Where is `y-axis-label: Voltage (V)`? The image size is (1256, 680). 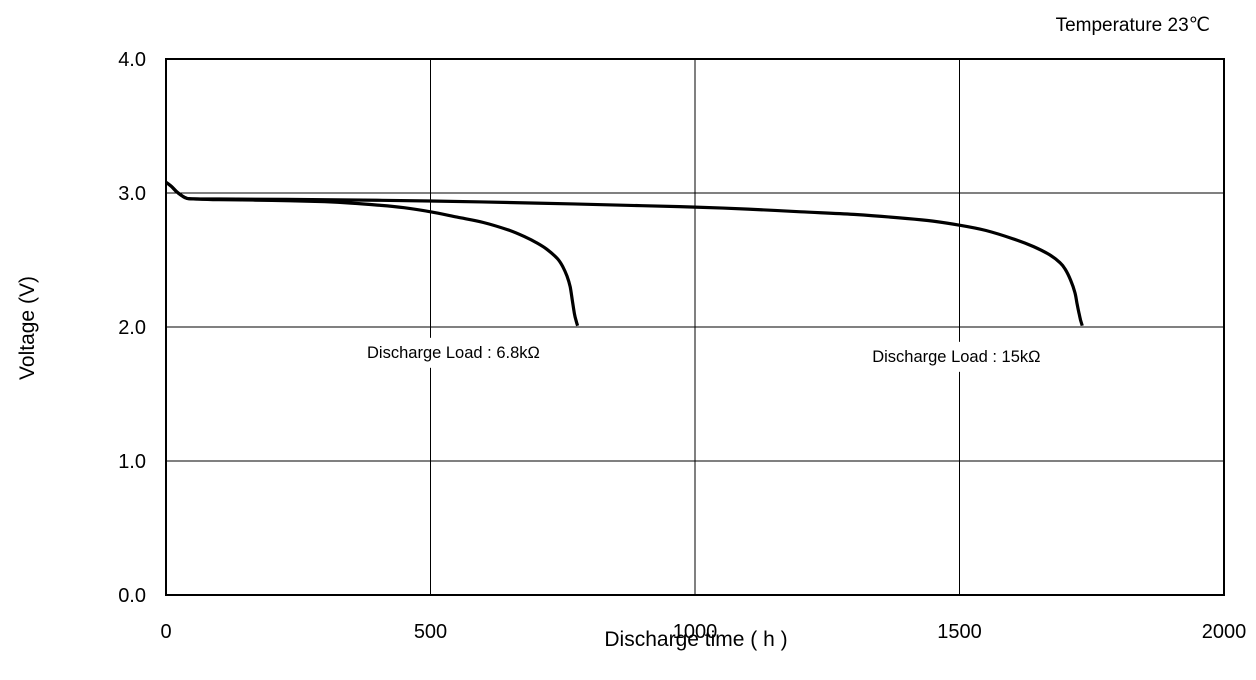 y-axis-label: Voltage (V) is located at coordinates (27, 328).